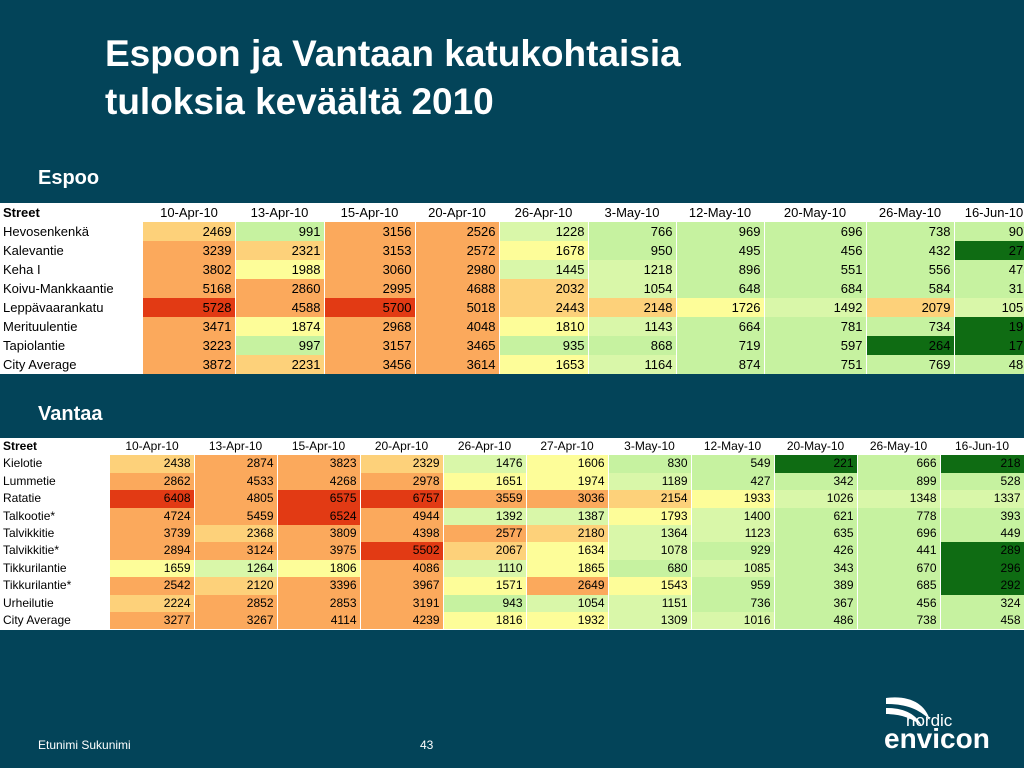  What do you see at coordinates (567, 586) in the screenshot?
I see `measurement-cell: 2649` at bounding box center [567, 586].